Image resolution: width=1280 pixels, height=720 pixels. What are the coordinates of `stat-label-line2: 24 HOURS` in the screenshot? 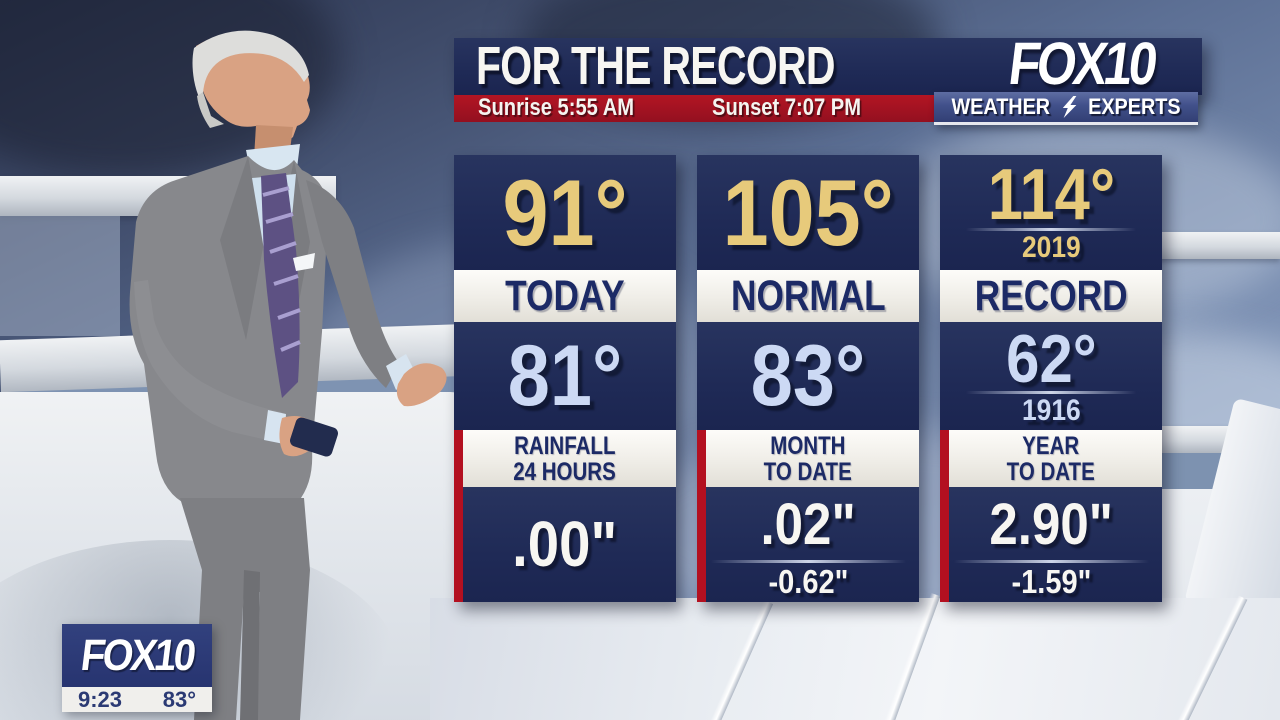 It's located at (565, 472).